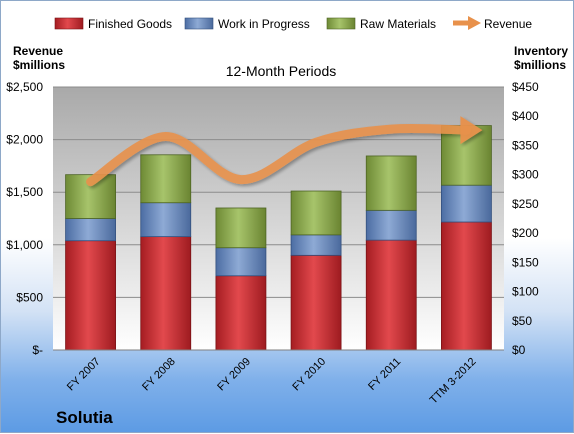 Image resolution: width=574 pixels, height=434 pixels. Describe the element at coordinates (541, 51) in the screenshot. I see `axis-title-line: Inventory` at that location.